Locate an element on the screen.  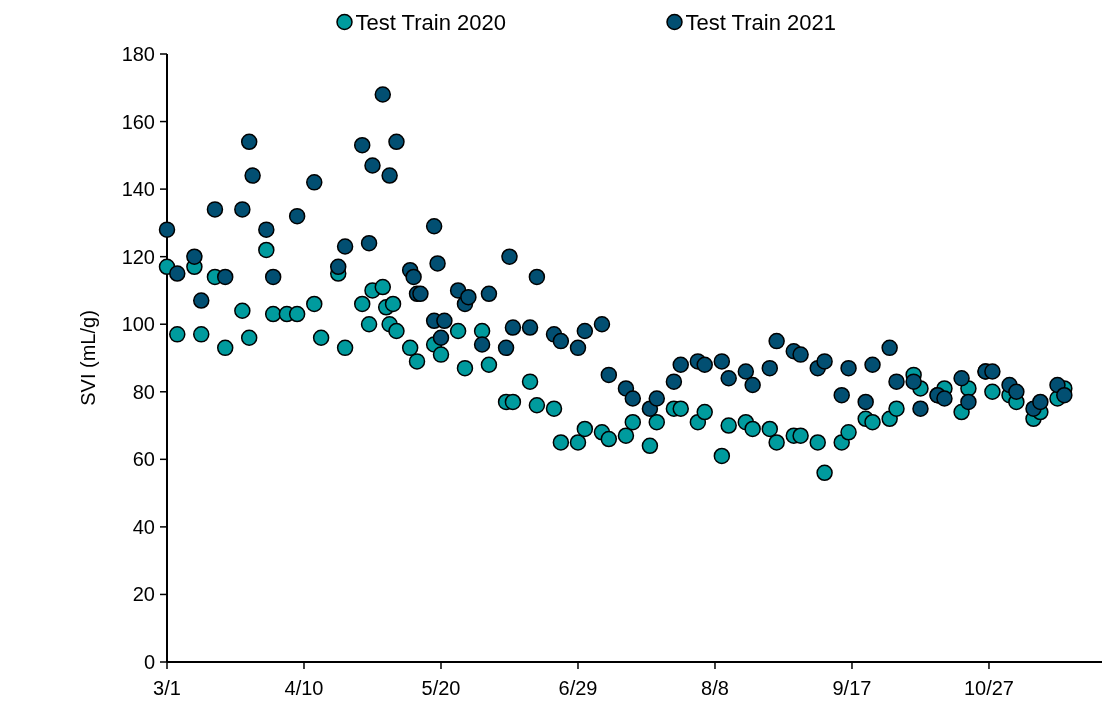
y-tick-label: 40 is located at coordinates (143, 526).